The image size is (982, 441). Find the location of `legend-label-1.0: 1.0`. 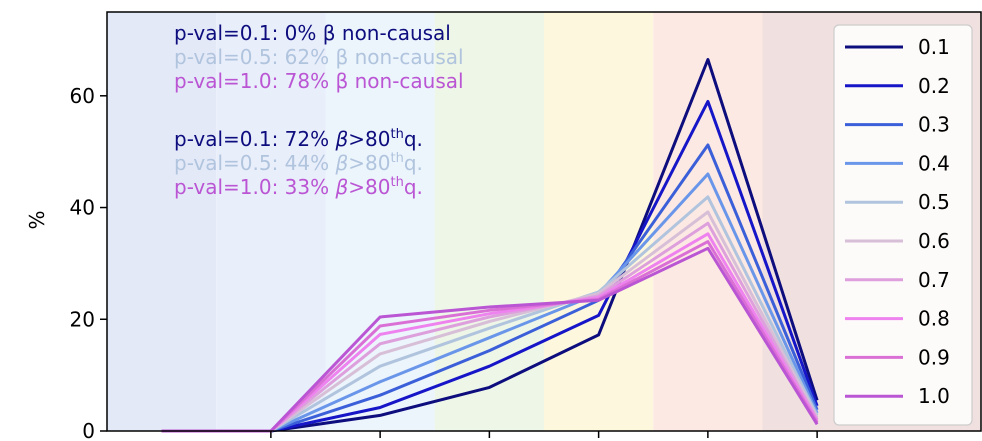

legend-label-1.0: 1.0 is located at coordinates (934, 396).